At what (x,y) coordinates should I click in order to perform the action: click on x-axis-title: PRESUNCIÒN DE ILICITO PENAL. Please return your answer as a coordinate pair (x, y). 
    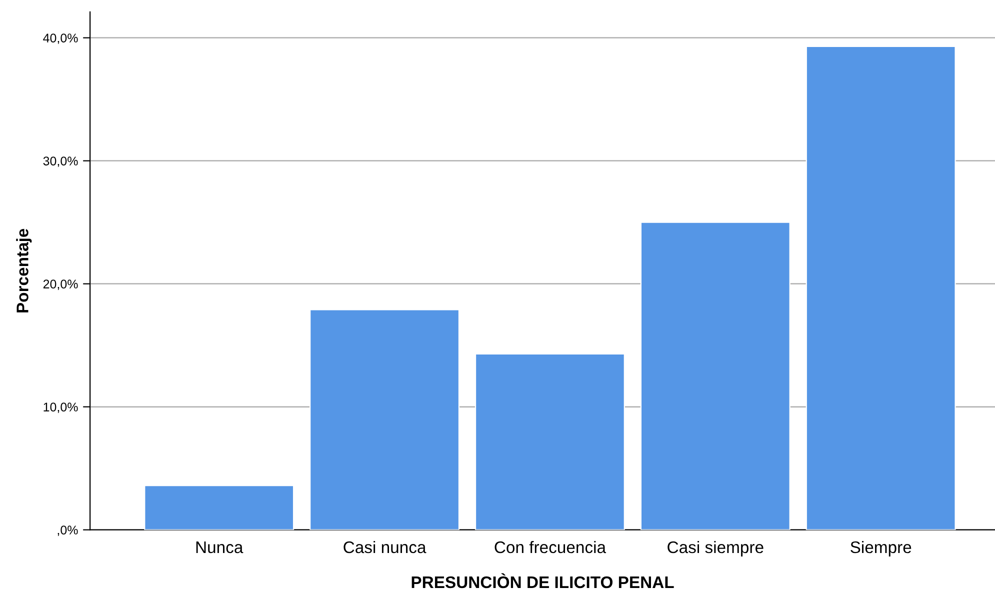
    Looking at the image, I should click on (543, 580).